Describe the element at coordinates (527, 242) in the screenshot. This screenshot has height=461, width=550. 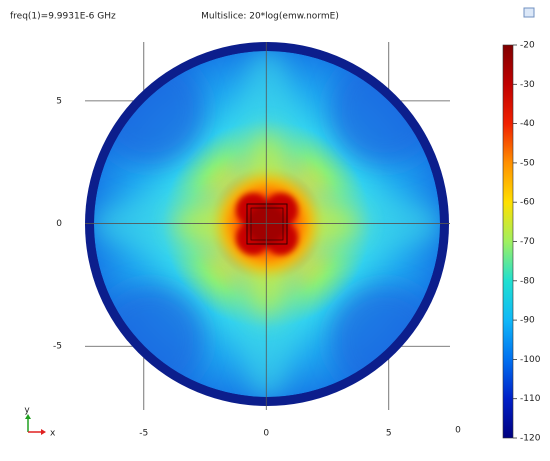
I see `colorbar-tick-label: -70` at that location.